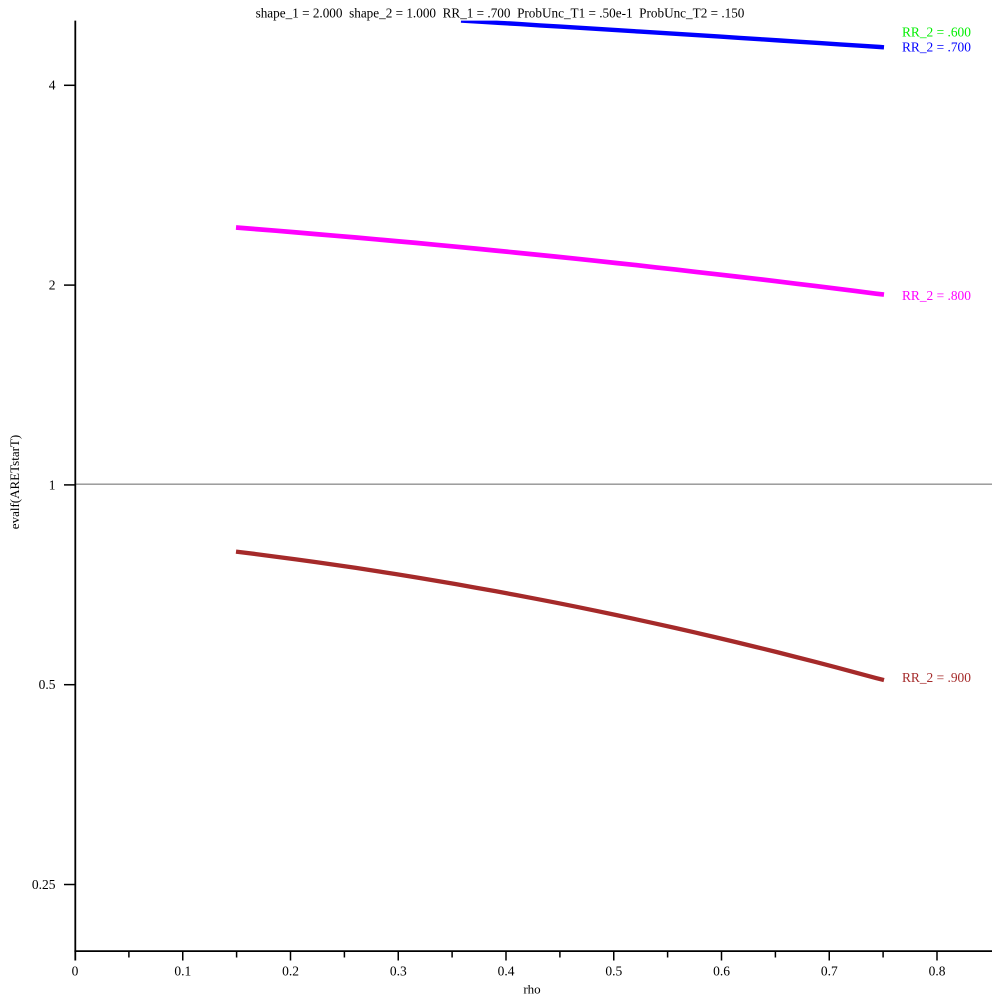 This screenshot has height=1000, width=1000. I want to click on svg-text: 0.2, so click(290, 971).